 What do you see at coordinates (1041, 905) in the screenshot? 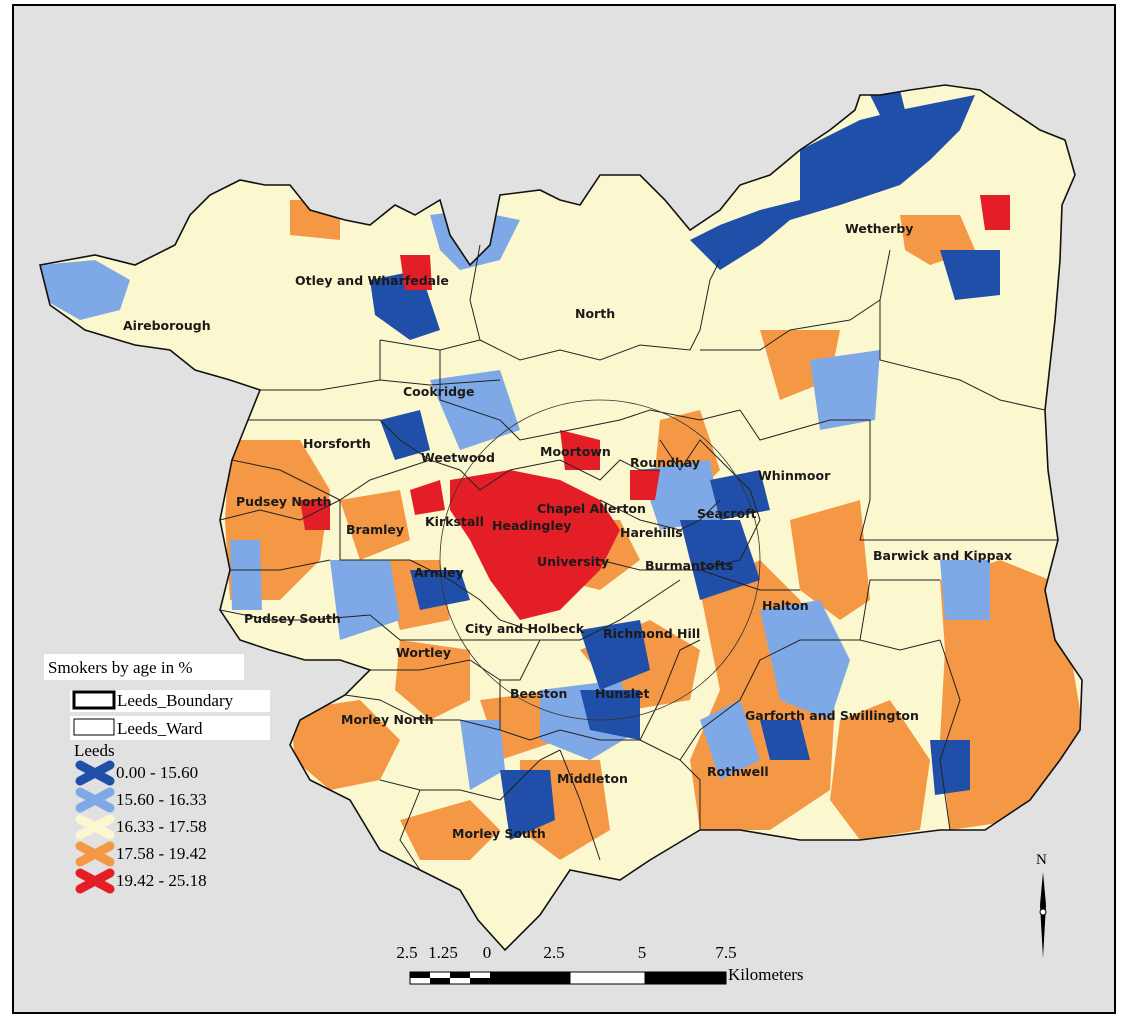
I see `north-arrow: N` at bounding box center [1041, 905].